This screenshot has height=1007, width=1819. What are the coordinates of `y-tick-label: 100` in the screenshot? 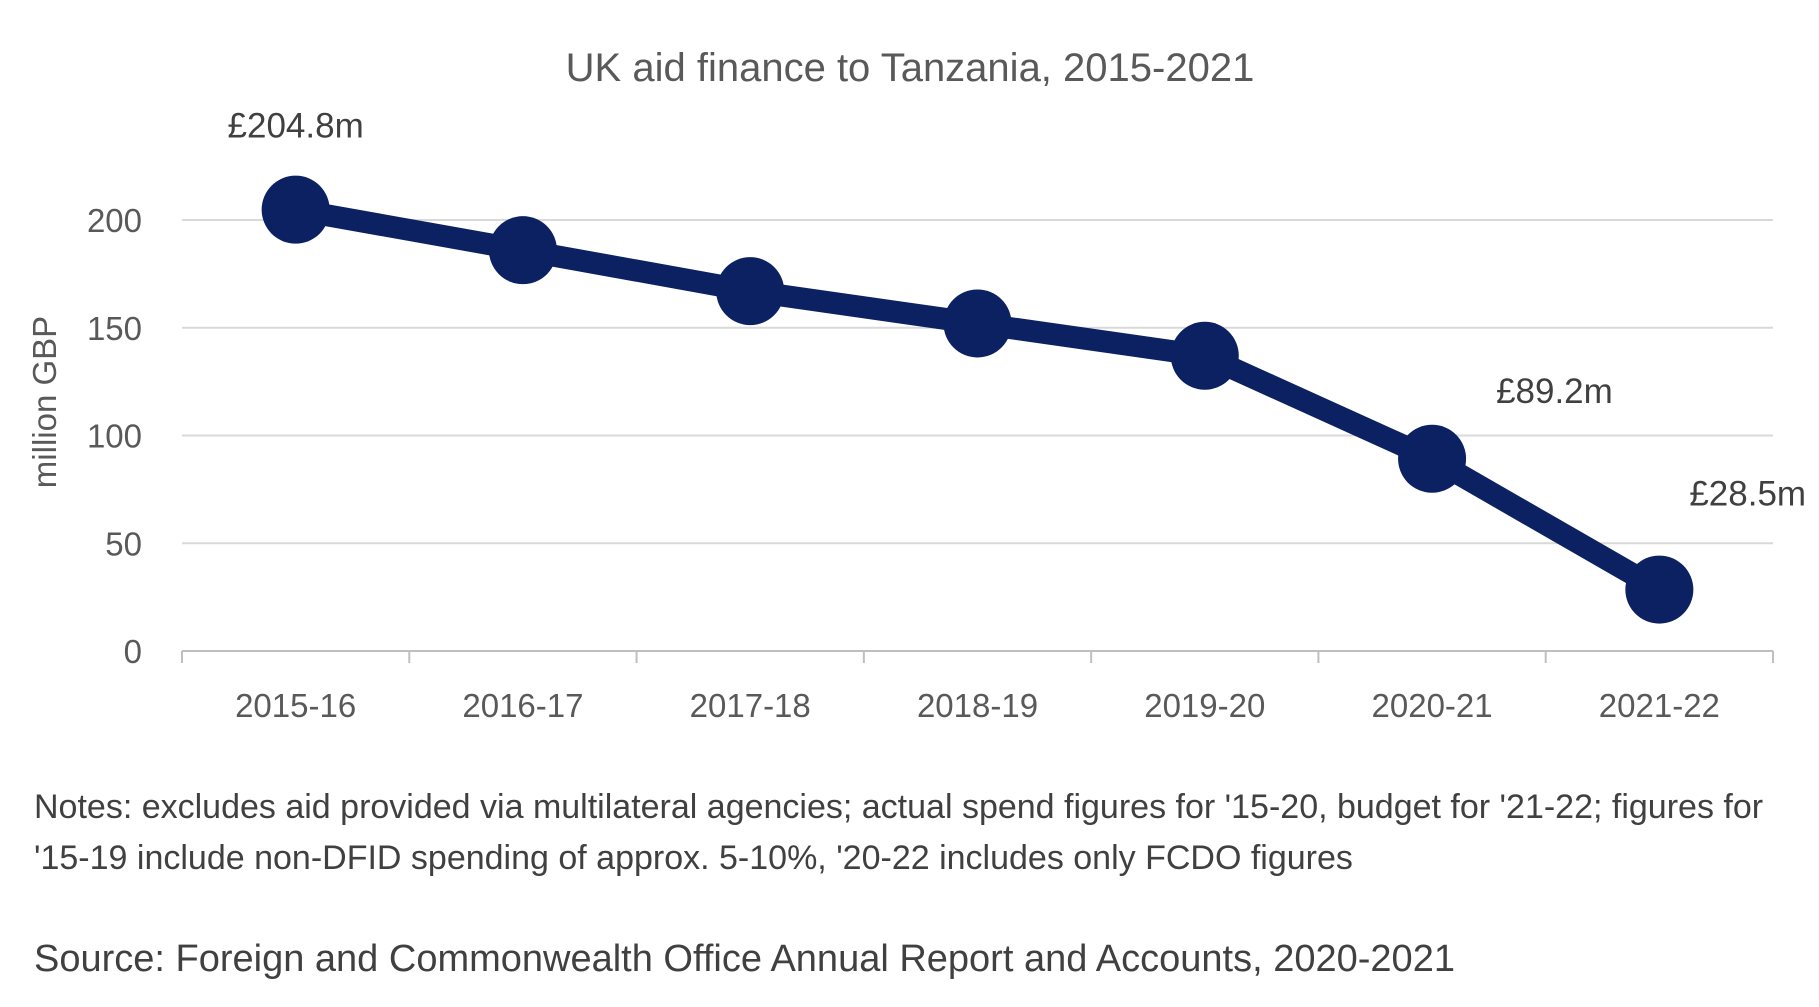 It's located at (114, 436).